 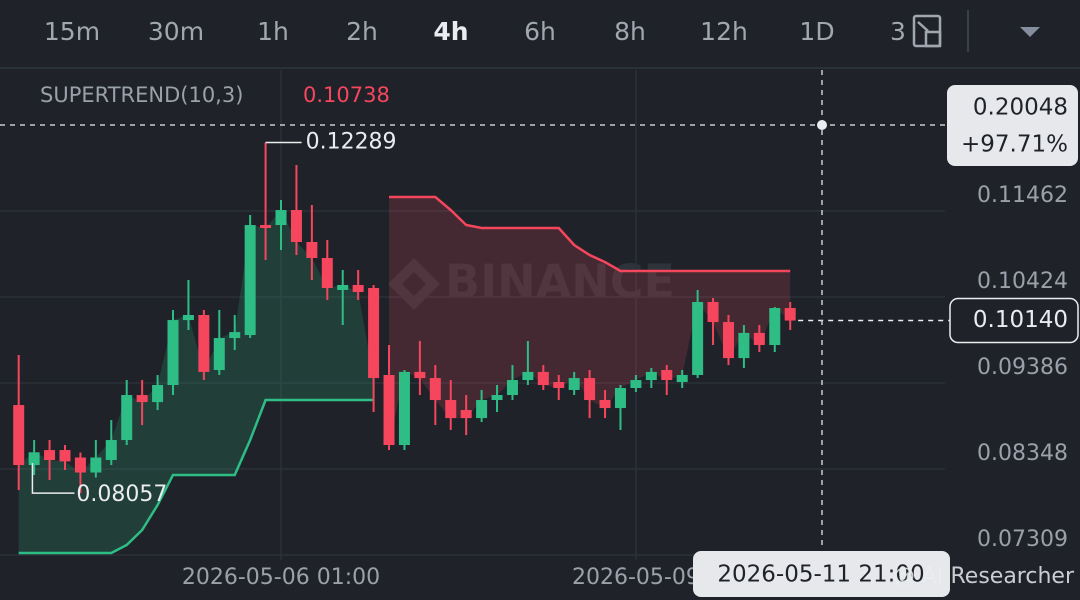 I want to click on interval-tab: 6h, so click(x=540, y=31).